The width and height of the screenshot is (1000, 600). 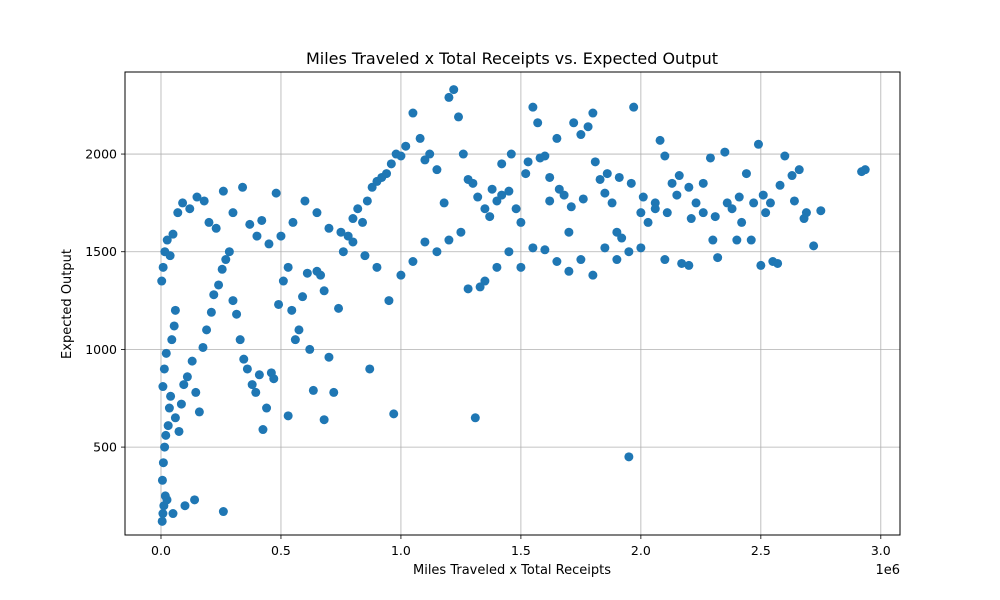 I want to click on y-tick-label: 1500, so click(x=101, y=251).